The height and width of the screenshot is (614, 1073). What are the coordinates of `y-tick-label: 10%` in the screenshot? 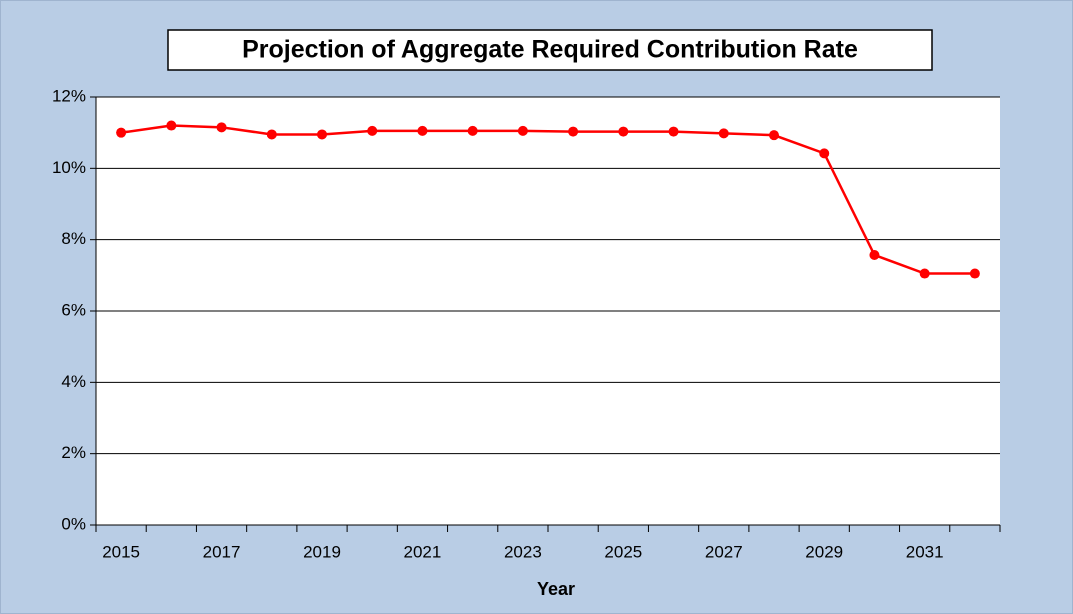 It's located at (69, 167).